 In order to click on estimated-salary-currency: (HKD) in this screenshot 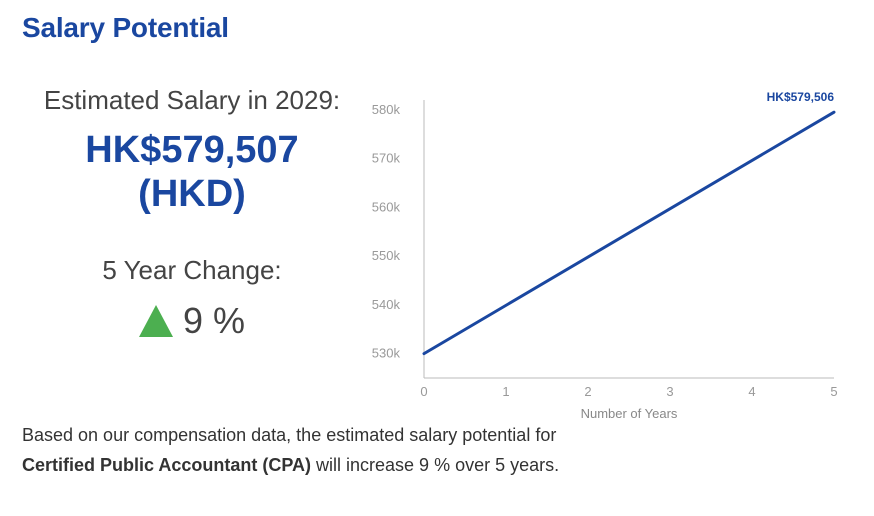, I will do `click(192, 194)`.